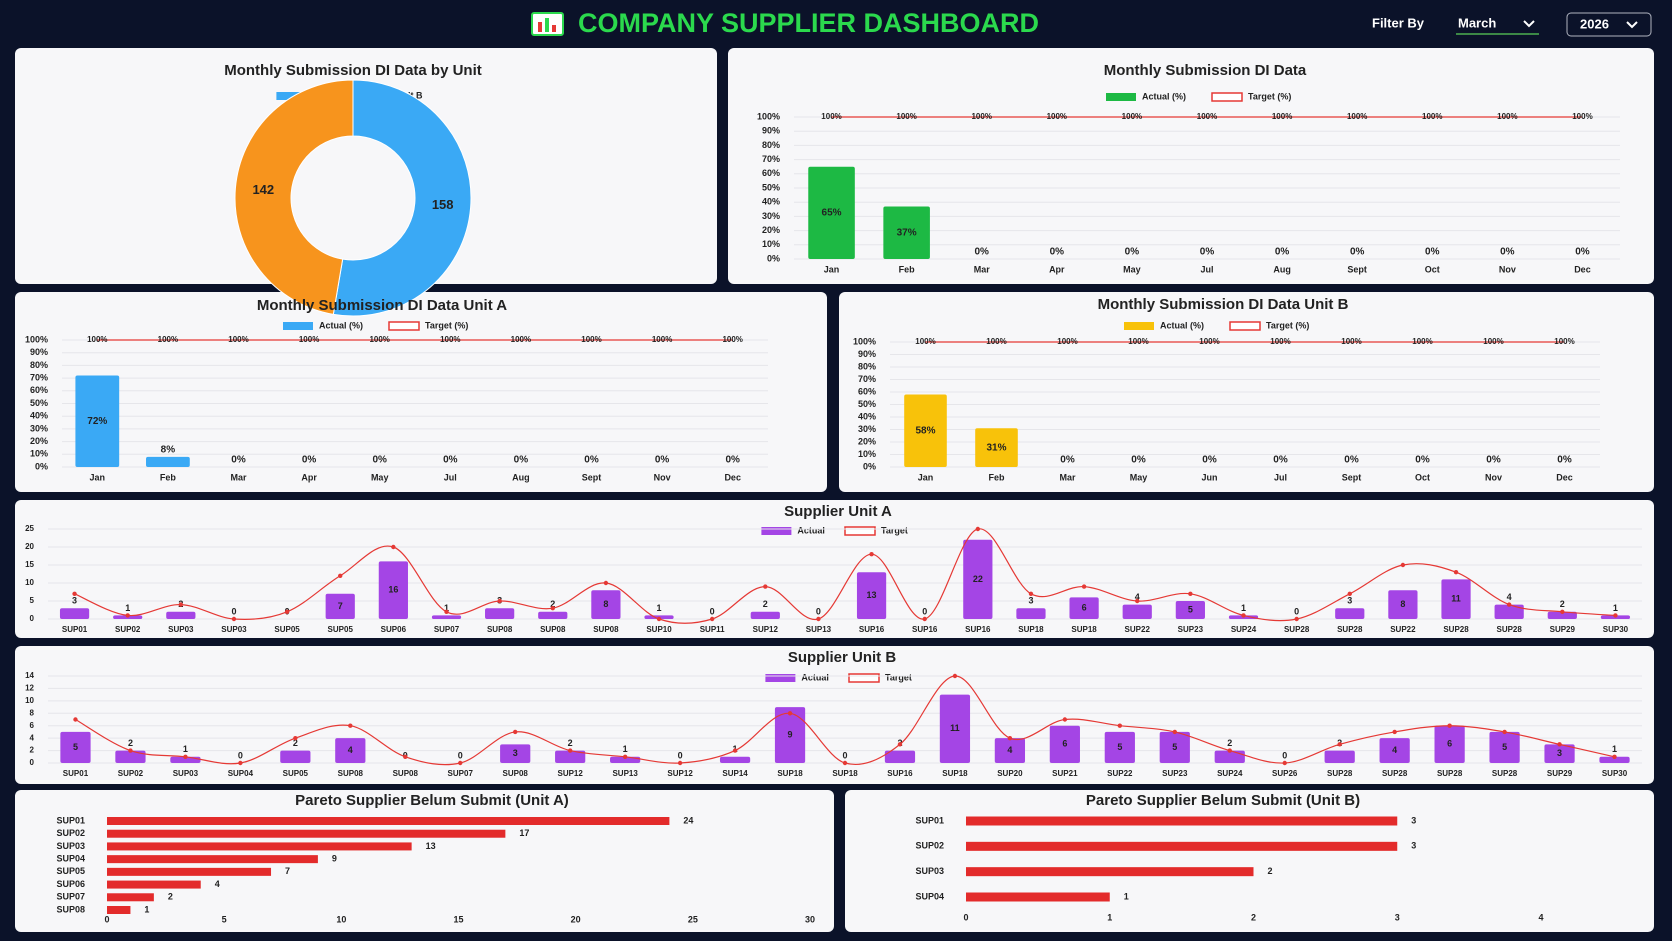 This screenshot has width=1672, height=941. I want to click on y-tick-label: 12, so click(29, 688).